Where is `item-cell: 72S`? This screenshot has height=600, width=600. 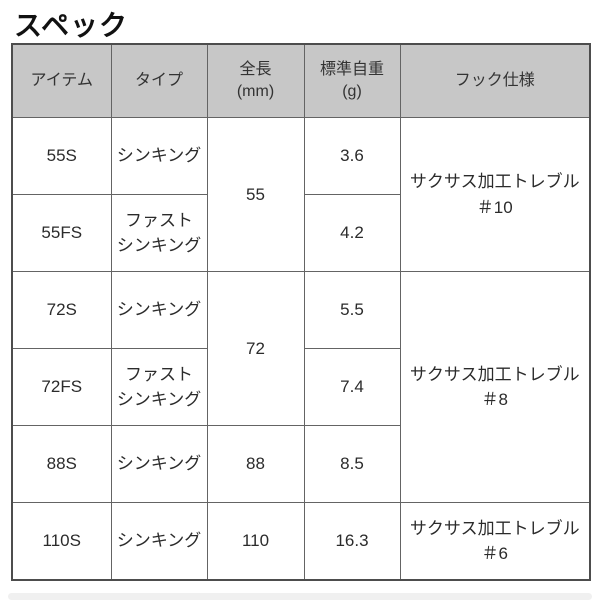
item-cell: 72S is located at coordinates (61, 310).